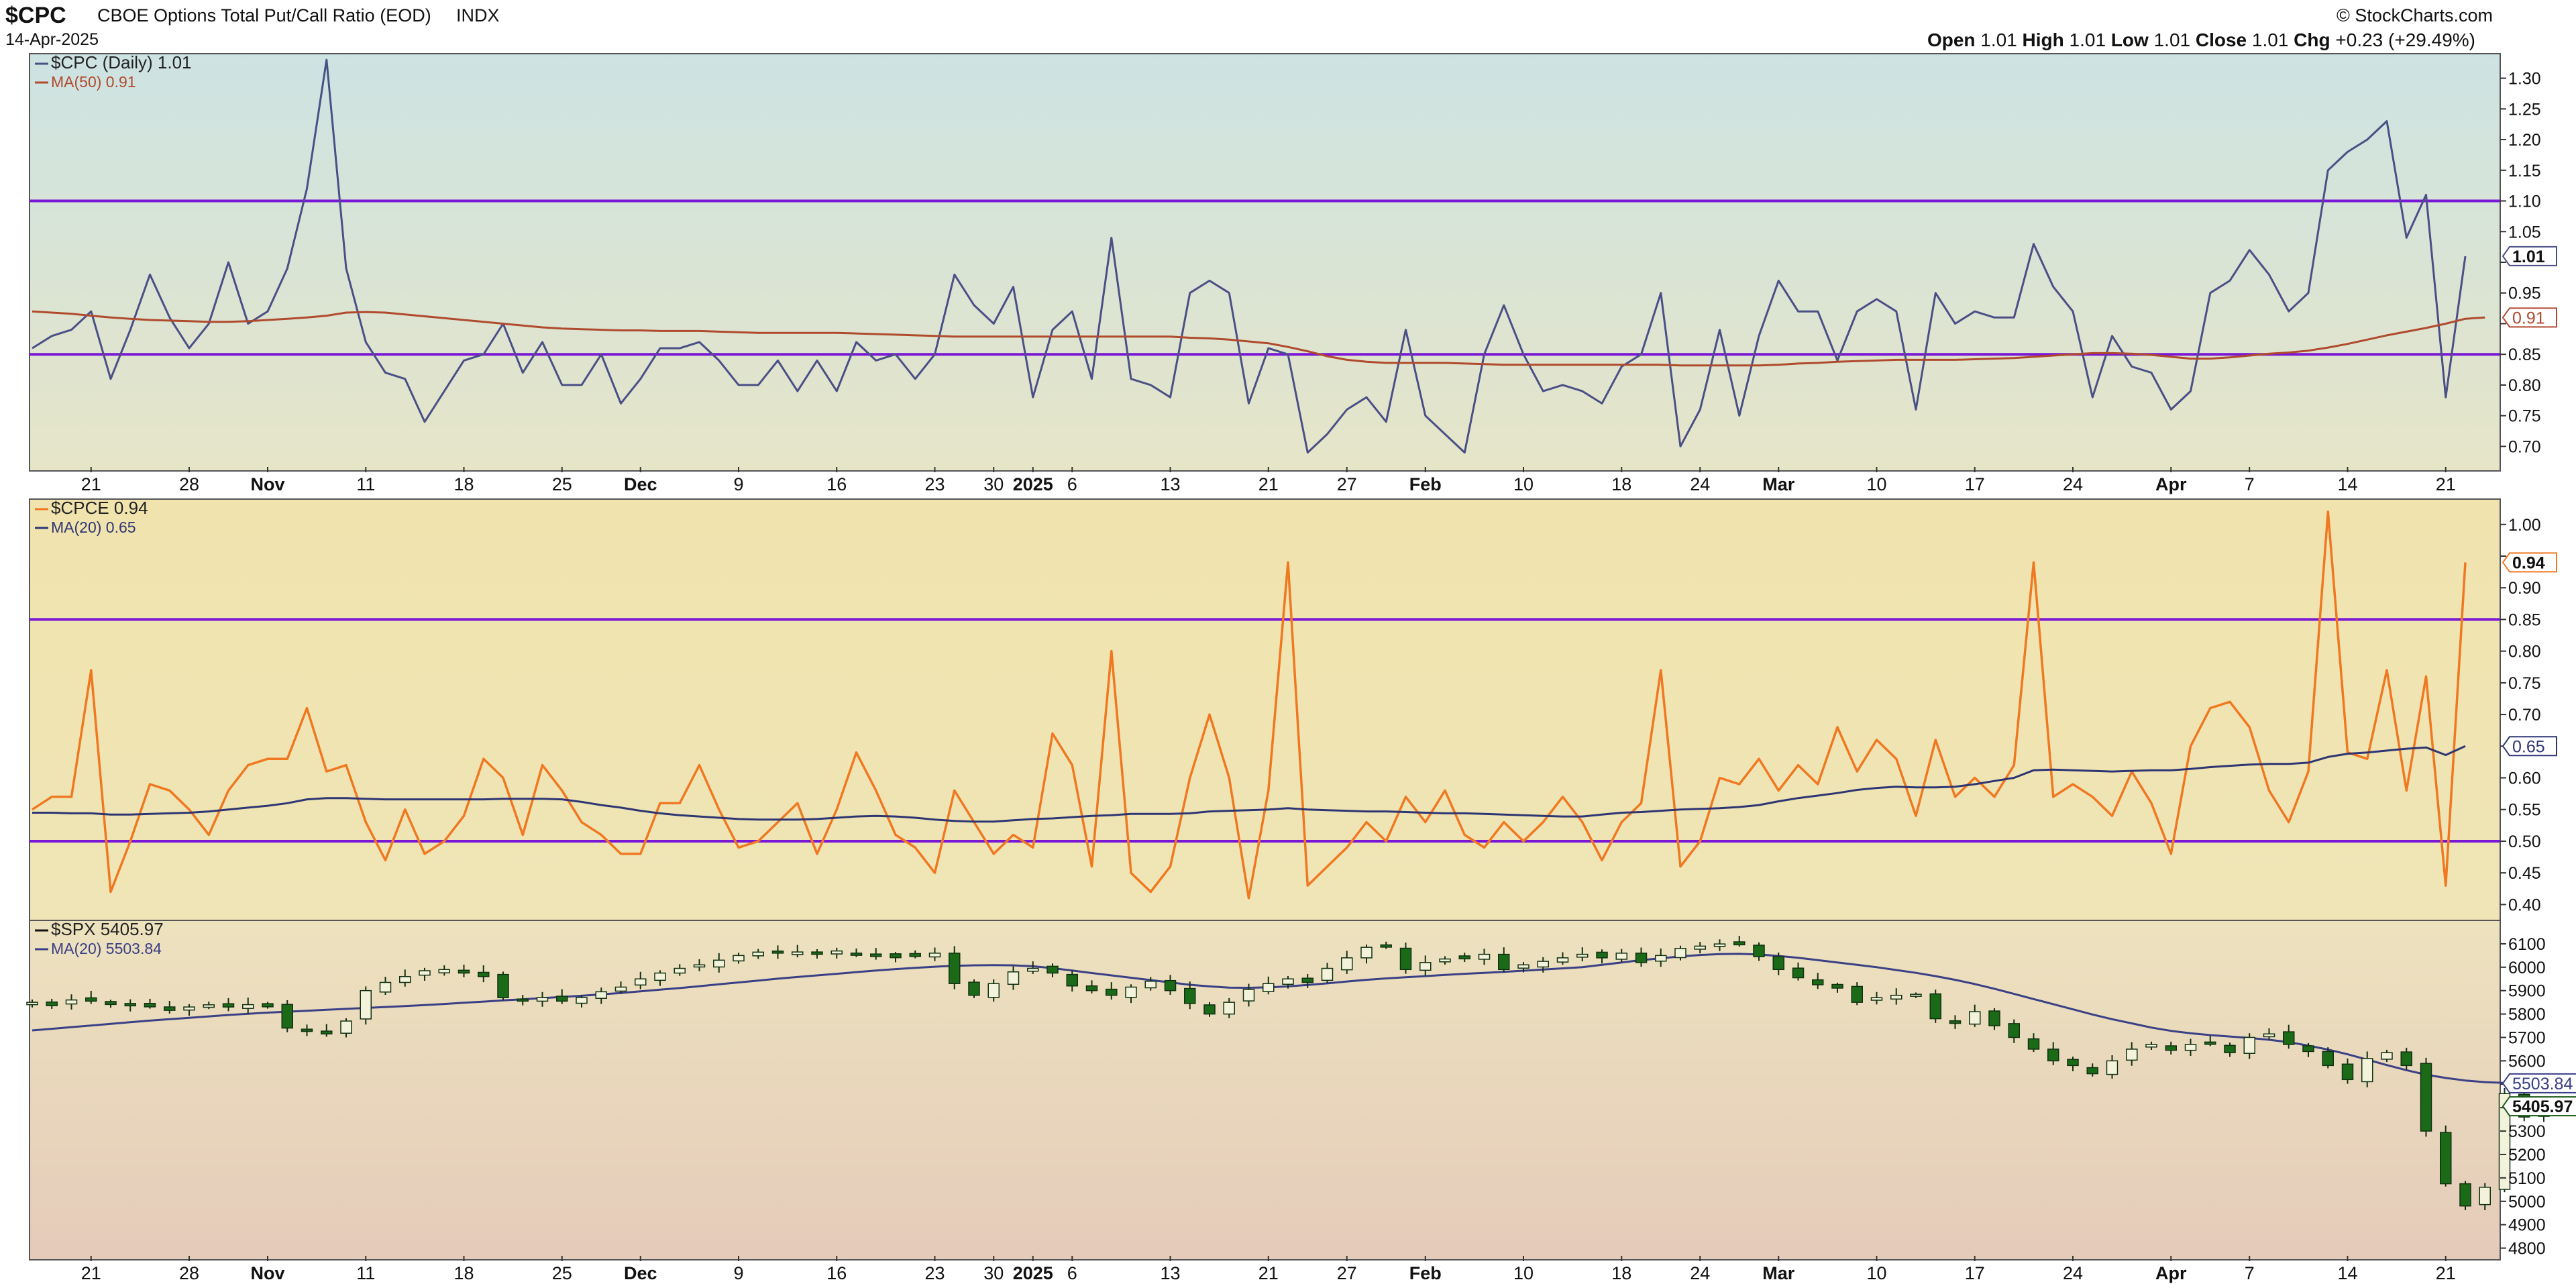 The image size is (2576, 1288). Describe the element at coordinates (1700, 1273) in the screenshot. I see `x-tick-label: 24` at that location.